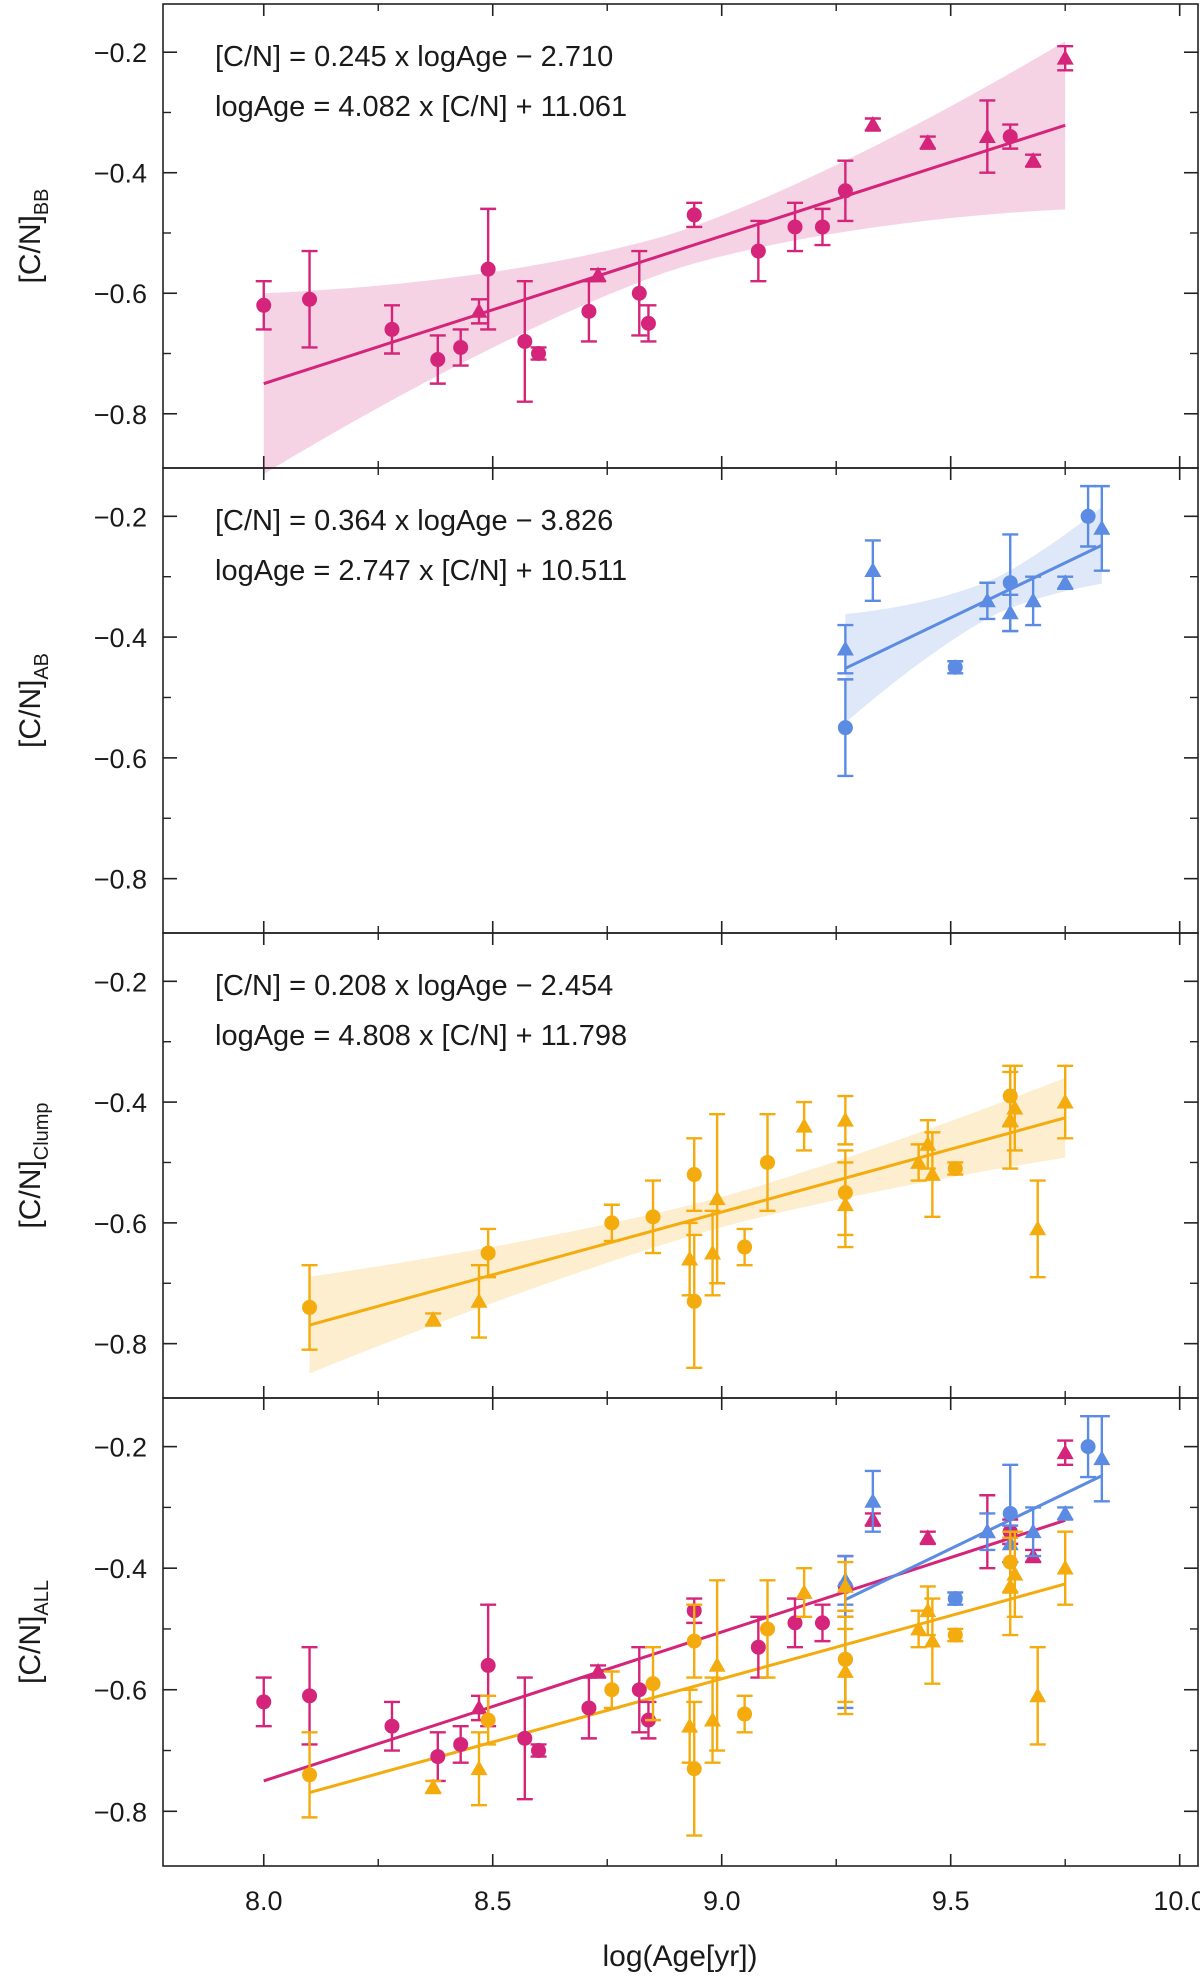 Image resolution: width=1200 pixels, height=1976 pixels. I want to click on y-axis-label: [C/N]BB, so click(33, 235).